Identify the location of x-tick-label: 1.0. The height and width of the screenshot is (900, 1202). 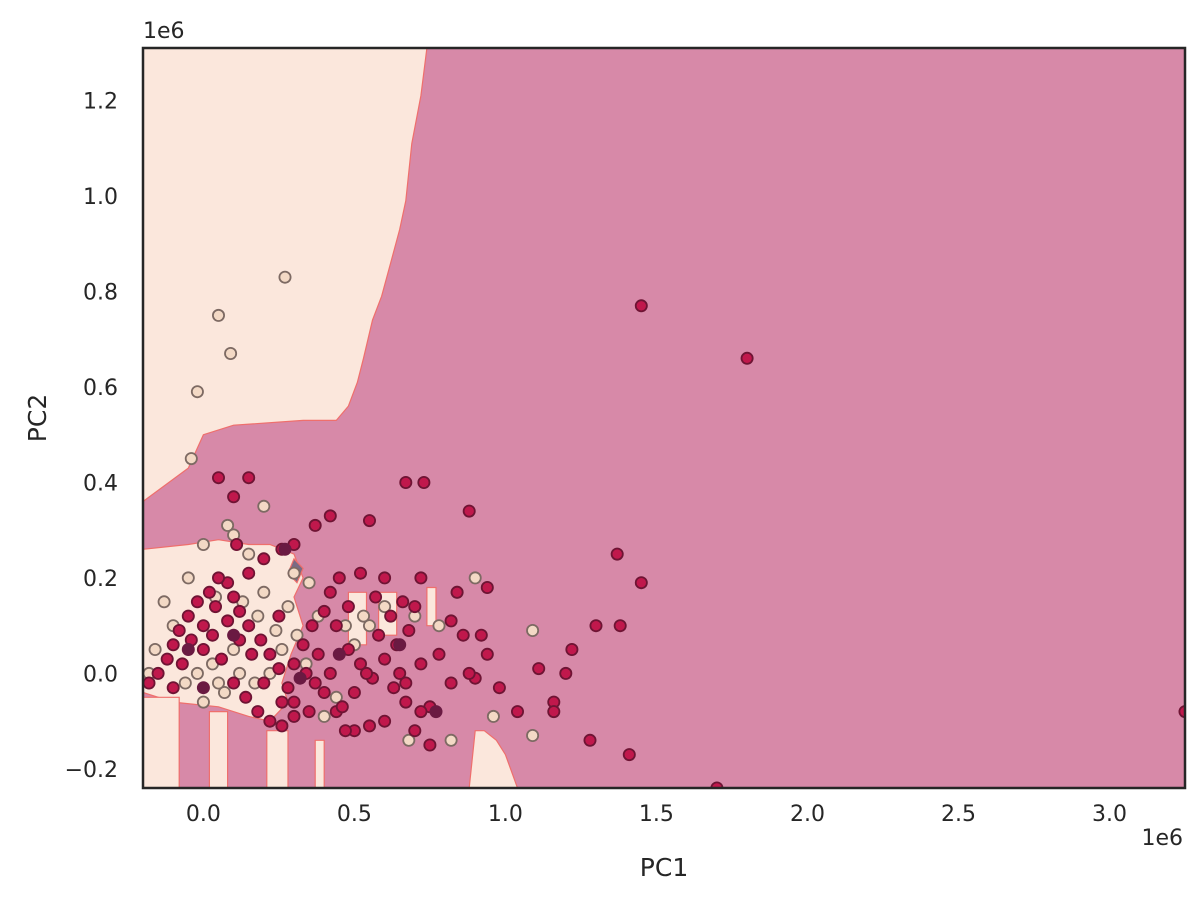
(505, 814).